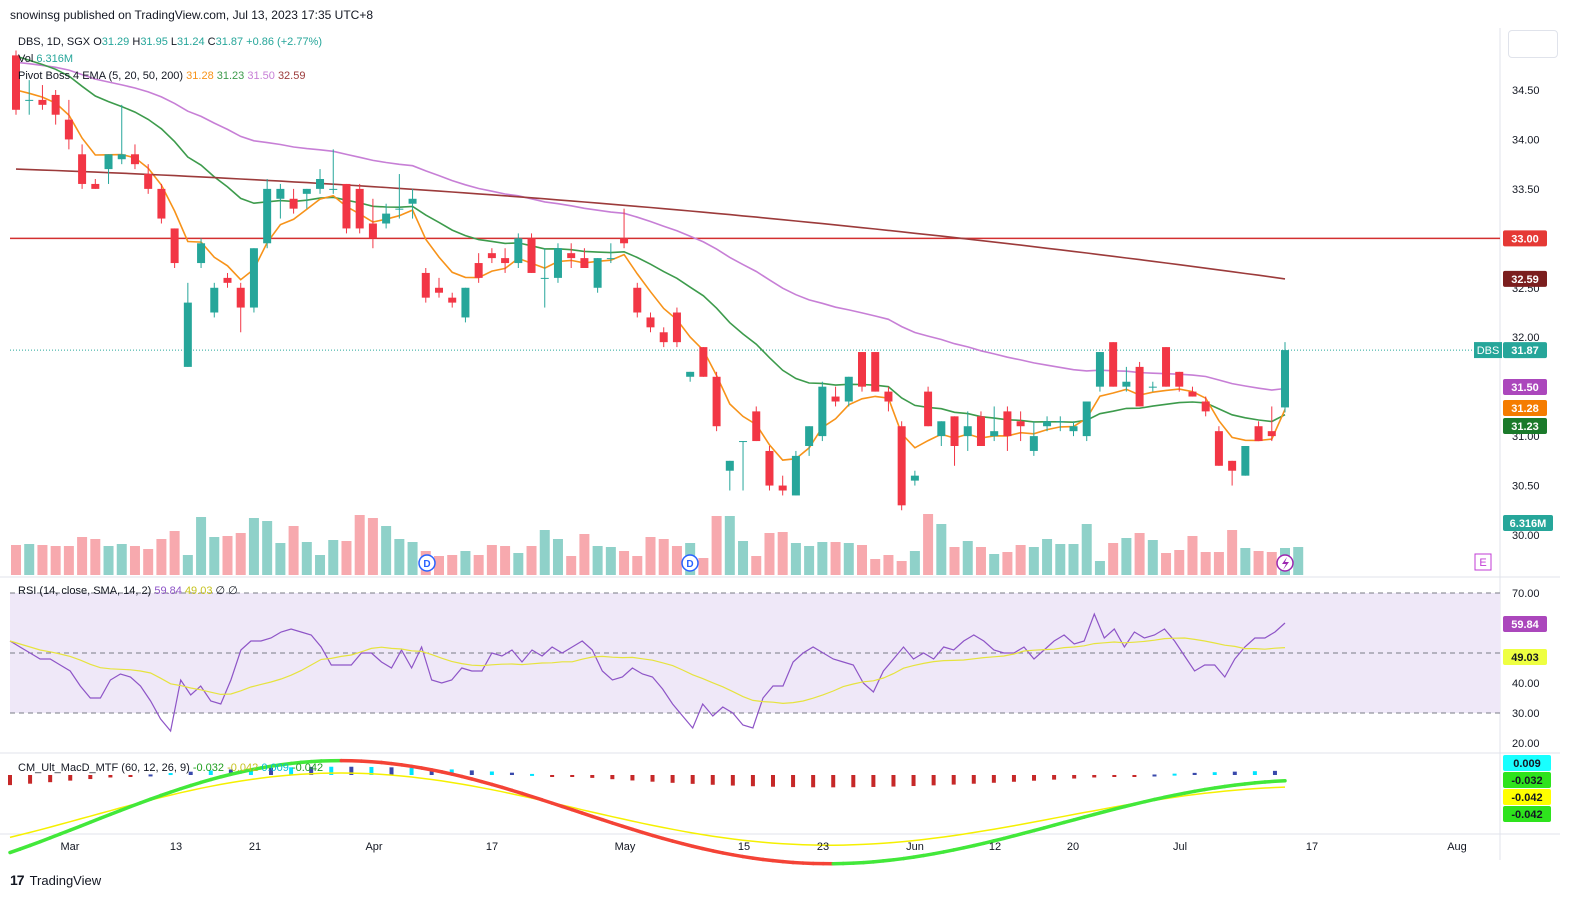 The image size is (1589, 907). Describe the element at coordinates (1525, 426) in the screenshot. I see `badge-ema20-bg` at that location.